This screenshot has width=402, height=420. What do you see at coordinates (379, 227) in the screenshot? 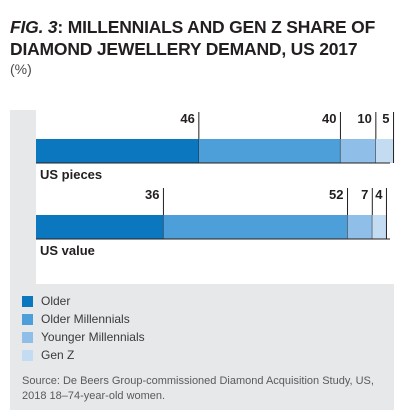
I see `bar-us-value-gen-z` at bounding box center [379, 227].